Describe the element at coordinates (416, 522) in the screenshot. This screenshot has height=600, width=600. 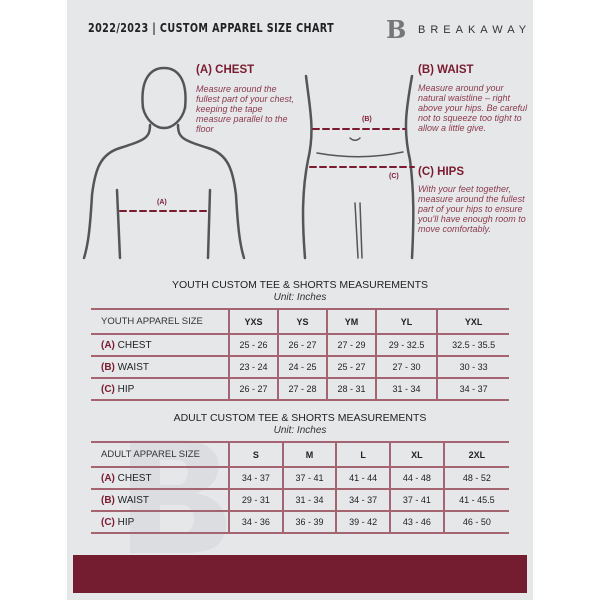
I see `table-cell: 43 - 46` at that location.